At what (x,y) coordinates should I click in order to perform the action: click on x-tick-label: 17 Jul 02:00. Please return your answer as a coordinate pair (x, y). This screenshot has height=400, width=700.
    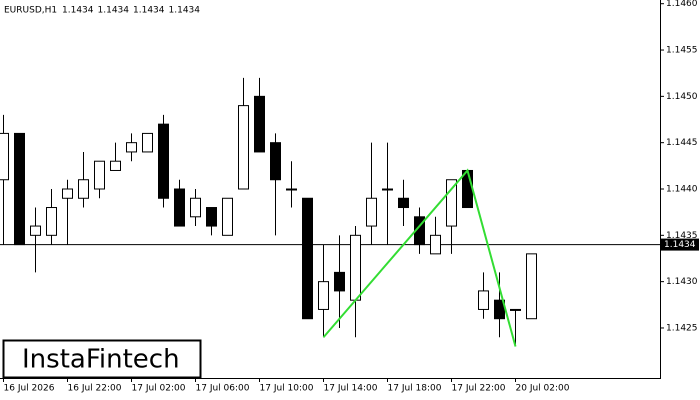
    Looking at the image, I should click on (159, 389).